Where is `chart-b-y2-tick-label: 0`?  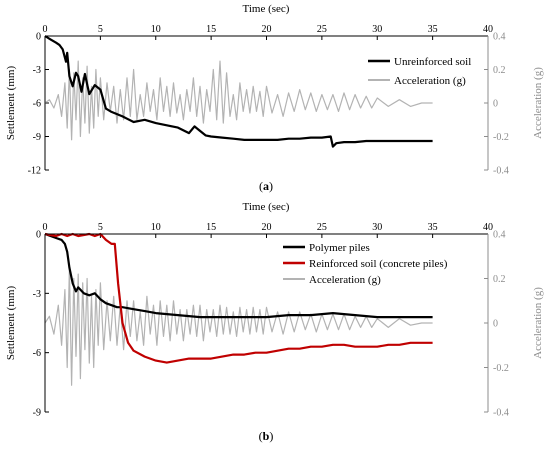
chart-b-y2-tick-label: 0 is located at coordinates (495, 324).